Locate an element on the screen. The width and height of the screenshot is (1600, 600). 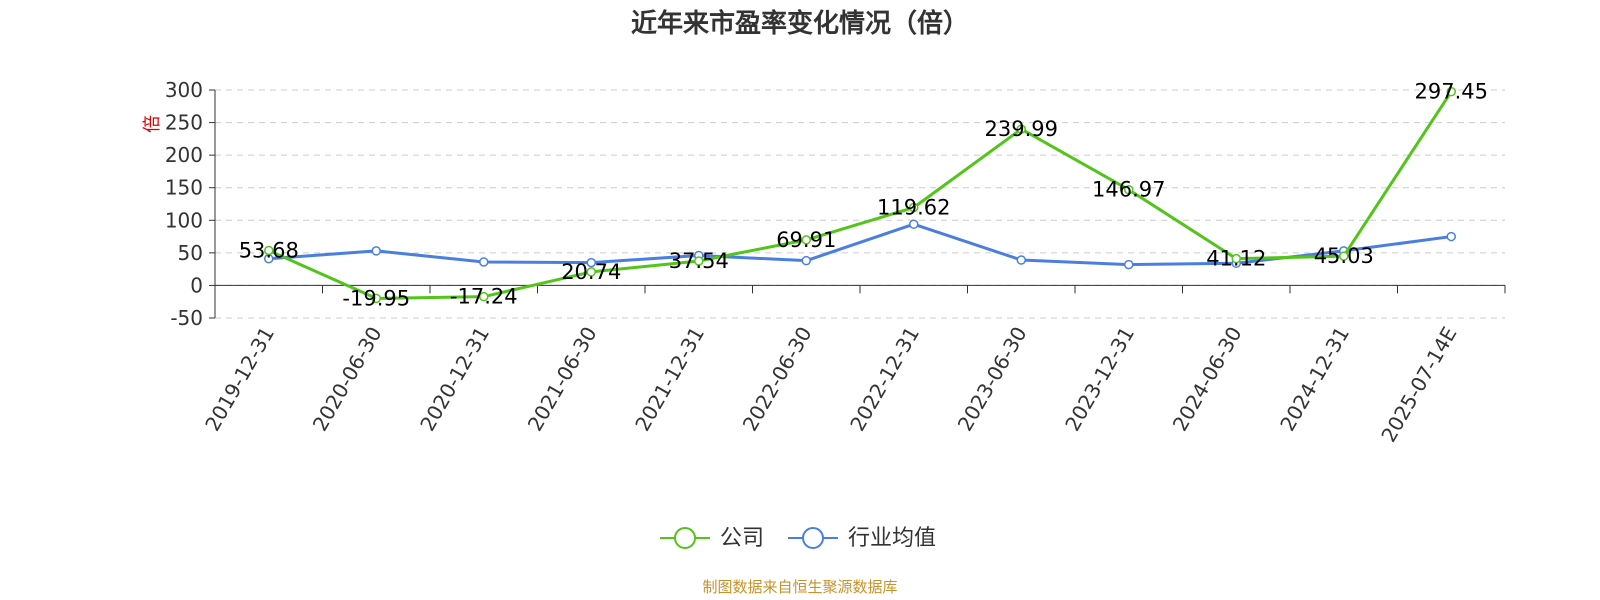
company-data-label: -17.24 is located at coordinates (484, 297).